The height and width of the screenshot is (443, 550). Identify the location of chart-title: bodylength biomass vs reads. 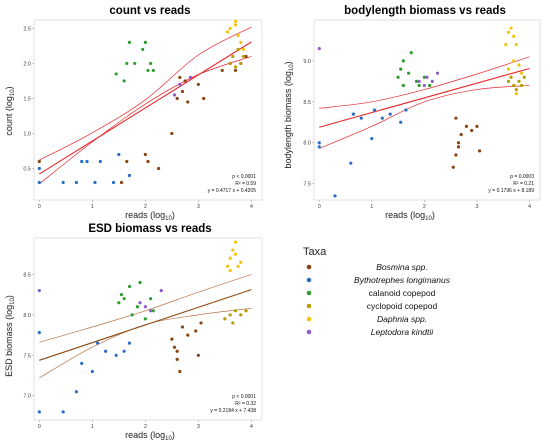
(425, 11).